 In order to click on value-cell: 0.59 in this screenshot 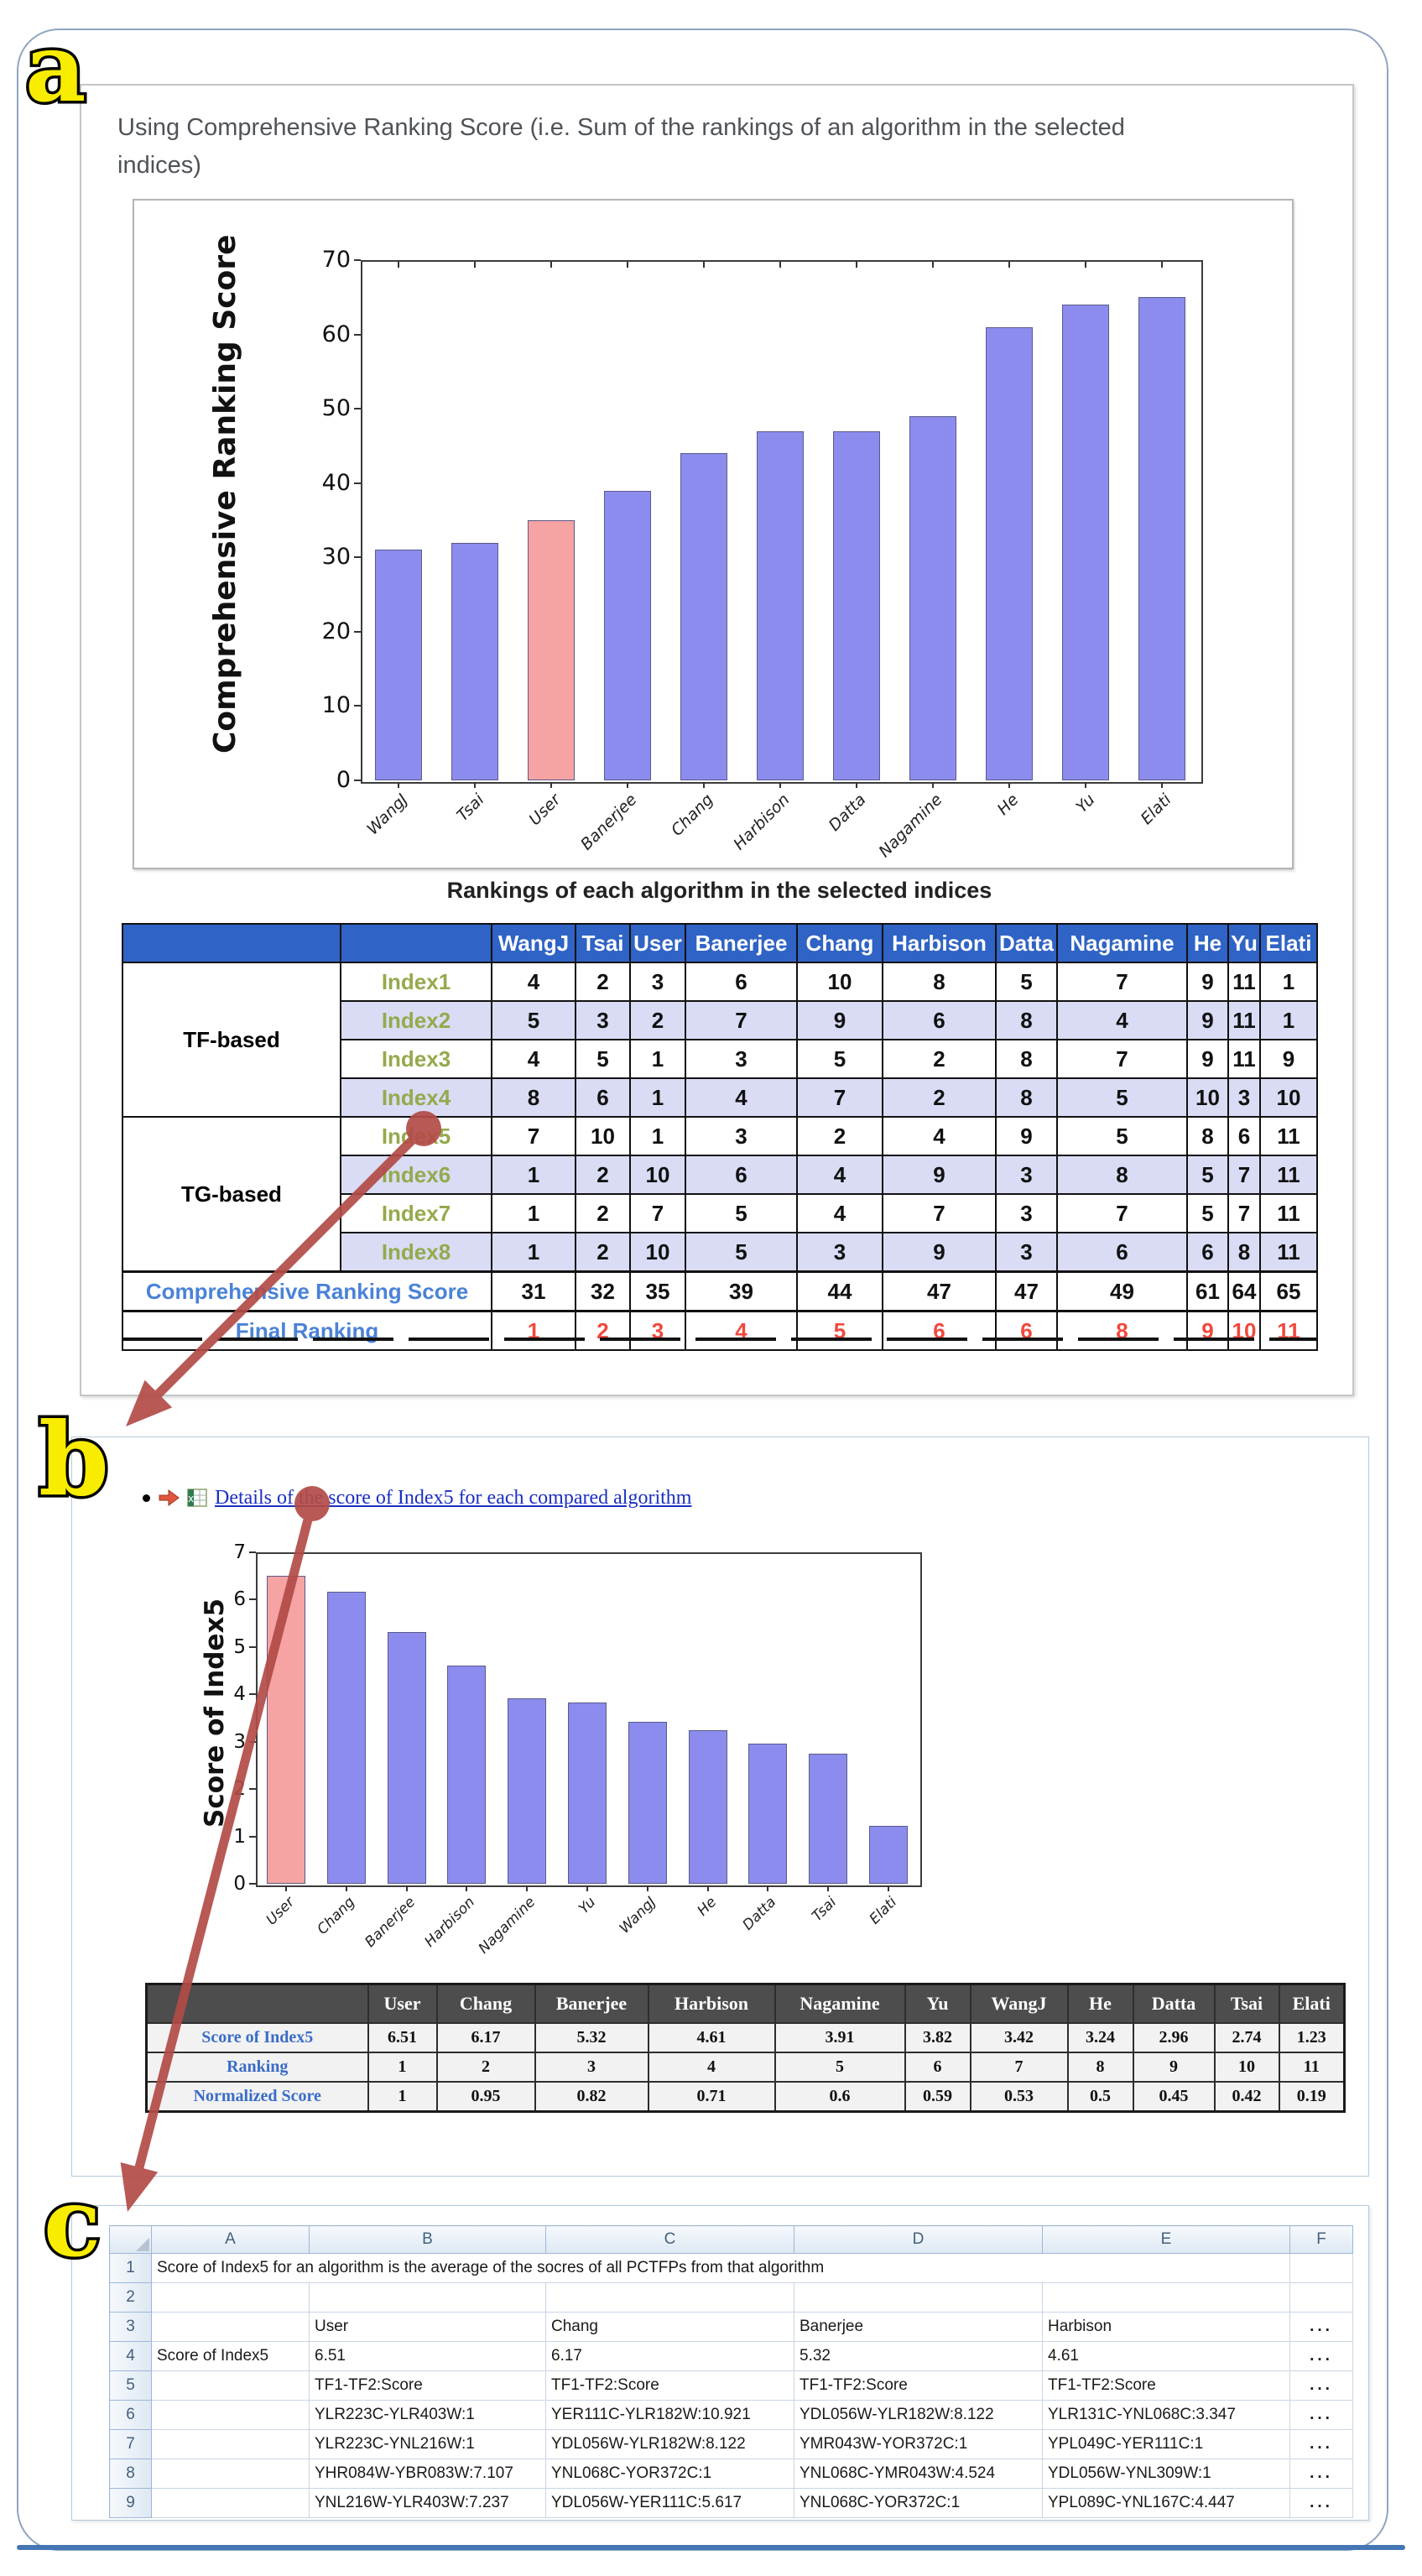, I will do `click(937, 2097)`.